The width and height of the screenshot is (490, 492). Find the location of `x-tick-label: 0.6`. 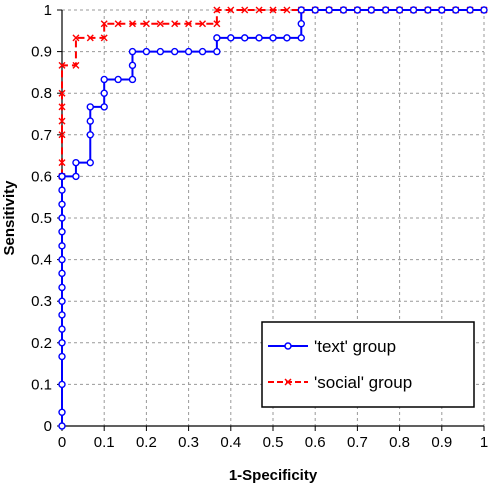

x-tick-label: 0.6 is located at coordinates (315, 442).